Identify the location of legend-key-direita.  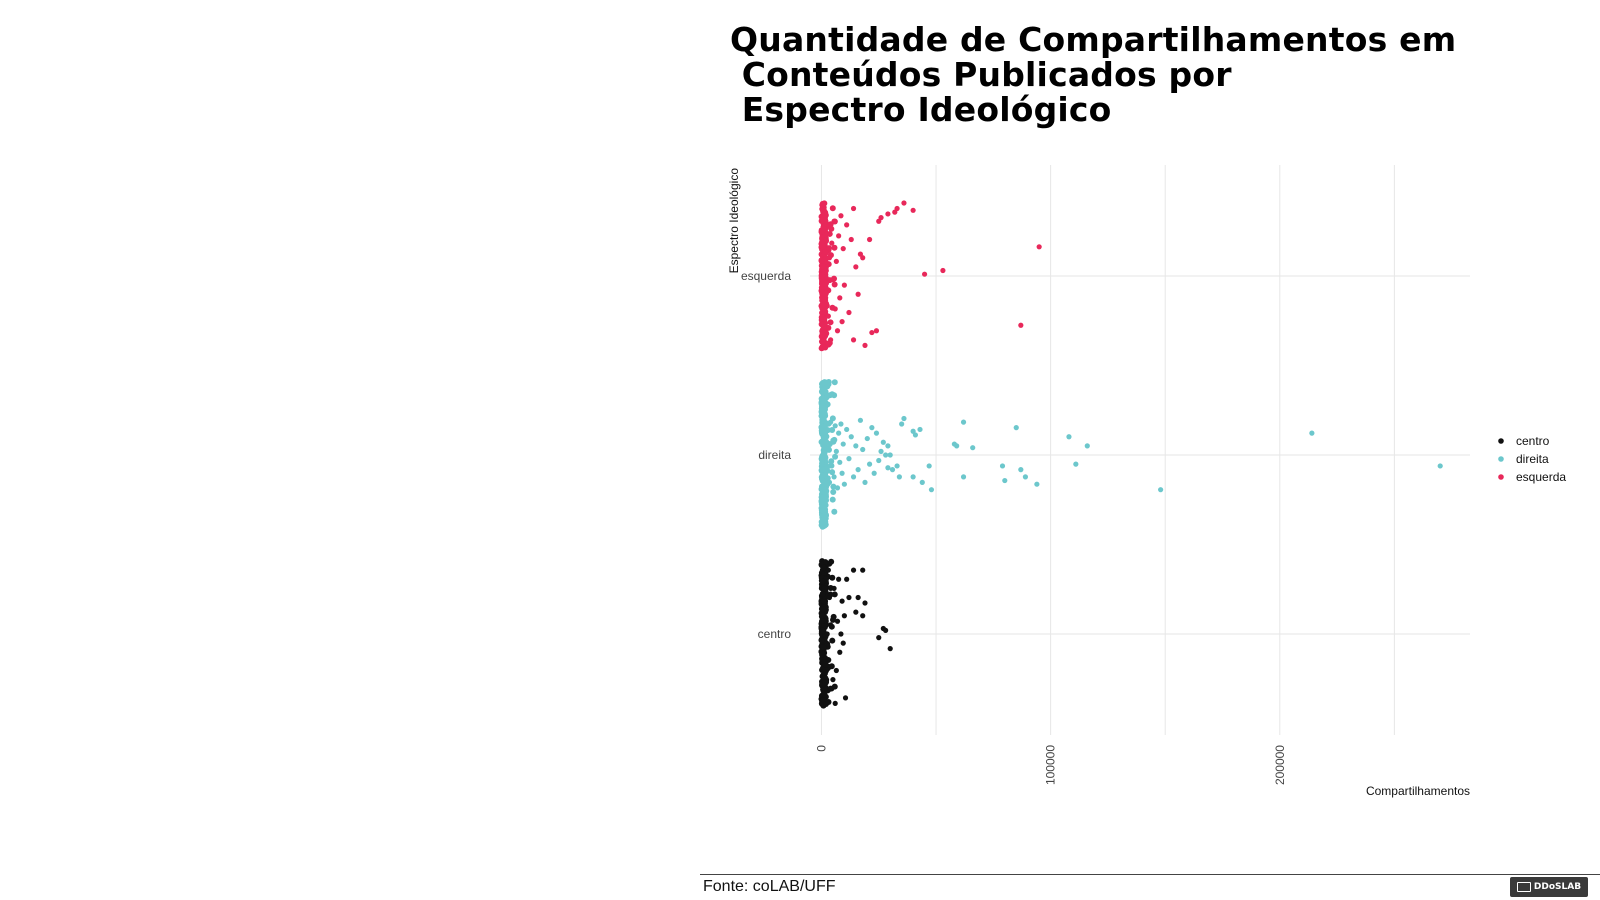
(1501, 459).